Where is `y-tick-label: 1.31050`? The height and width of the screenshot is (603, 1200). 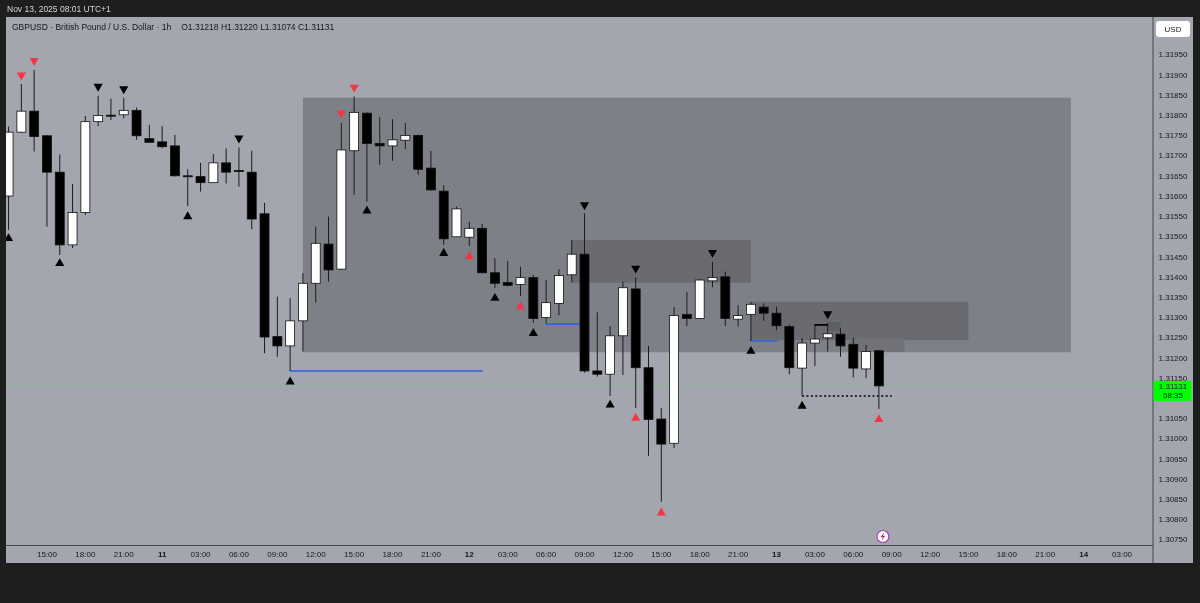 y-tick-label: 1.31050 is located at coordinates (1173, 419).